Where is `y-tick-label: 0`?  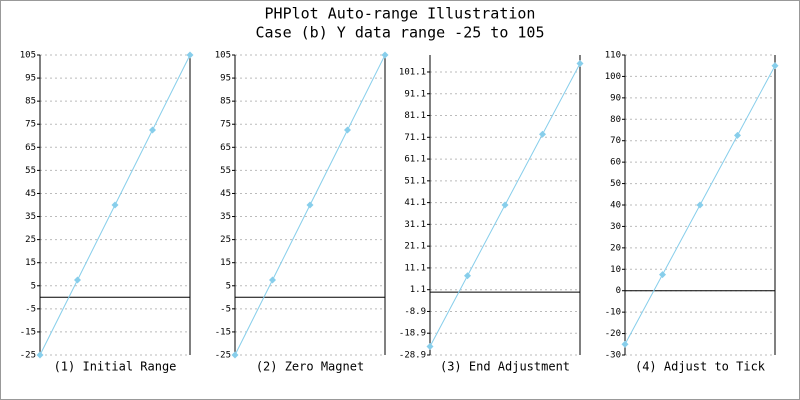
y-tick-label: 0 is located at coordinates (618, 291).